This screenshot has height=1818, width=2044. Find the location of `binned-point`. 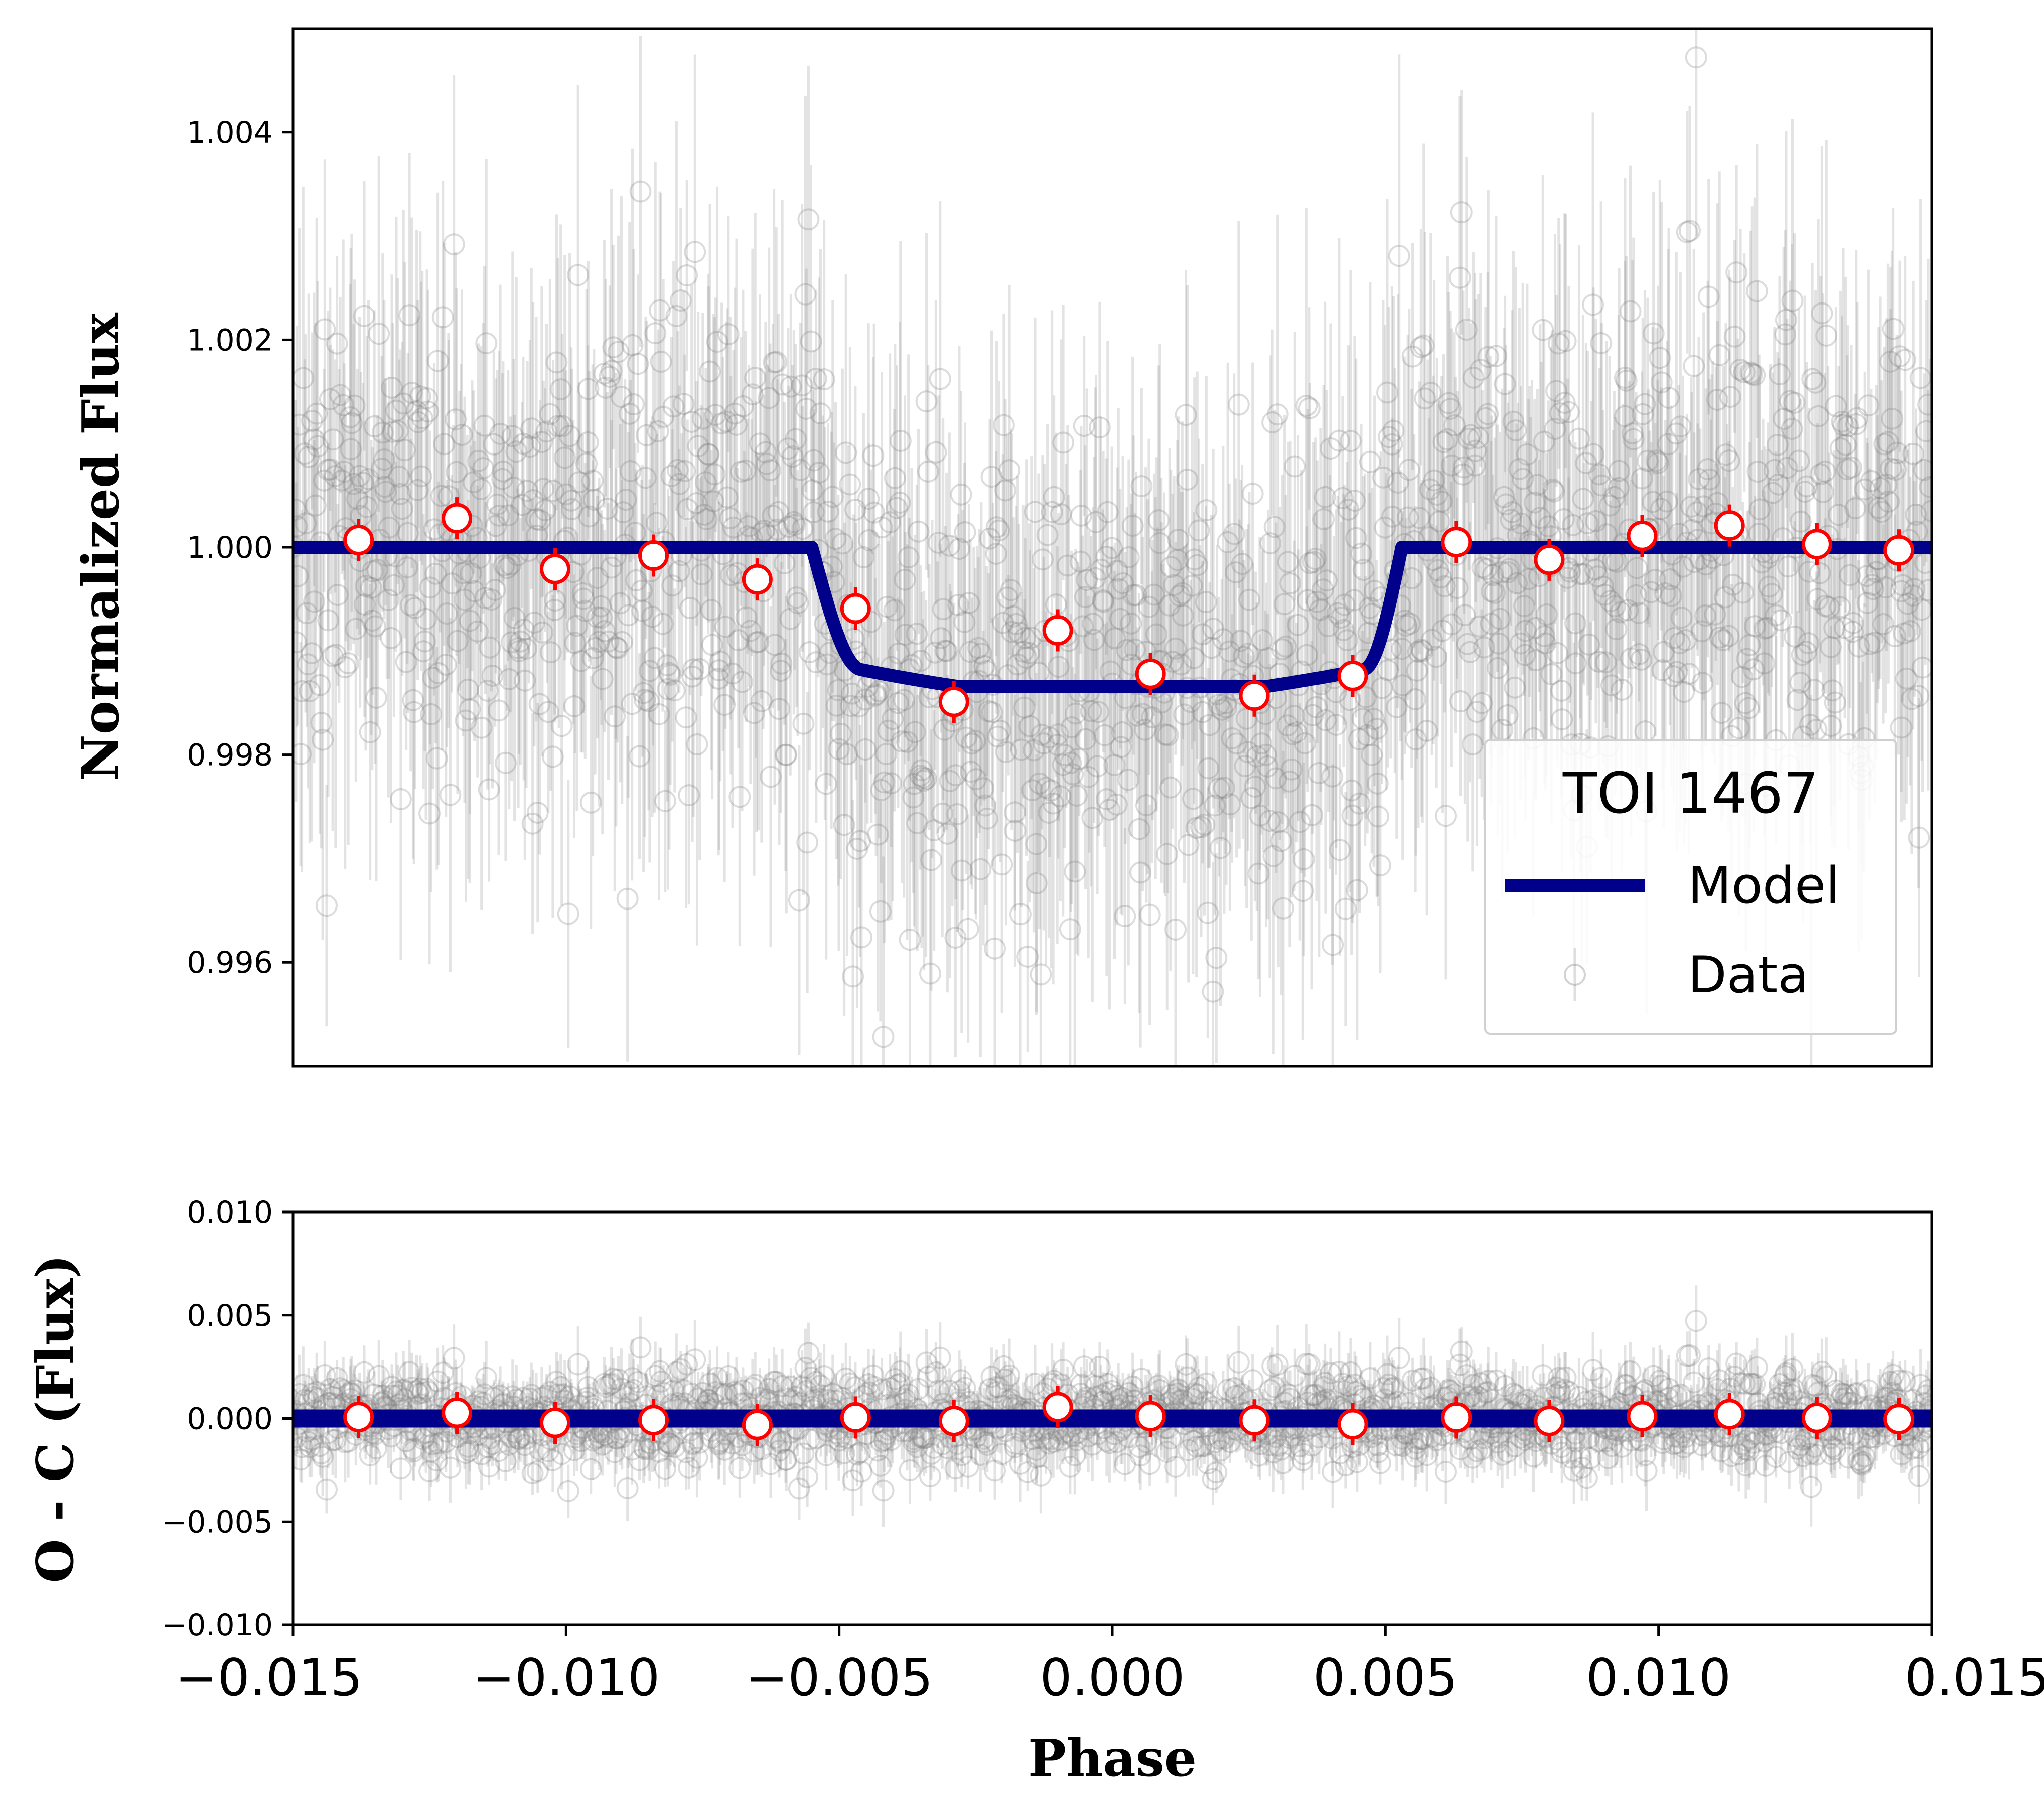

binned-point is located at coordinates (457, 518).